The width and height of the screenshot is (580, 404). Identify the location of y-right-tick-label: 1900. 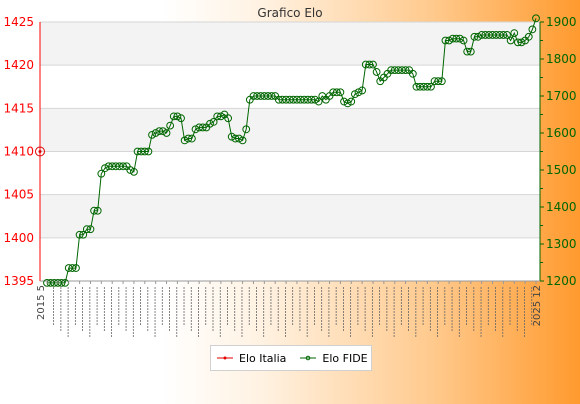
(561, 22).